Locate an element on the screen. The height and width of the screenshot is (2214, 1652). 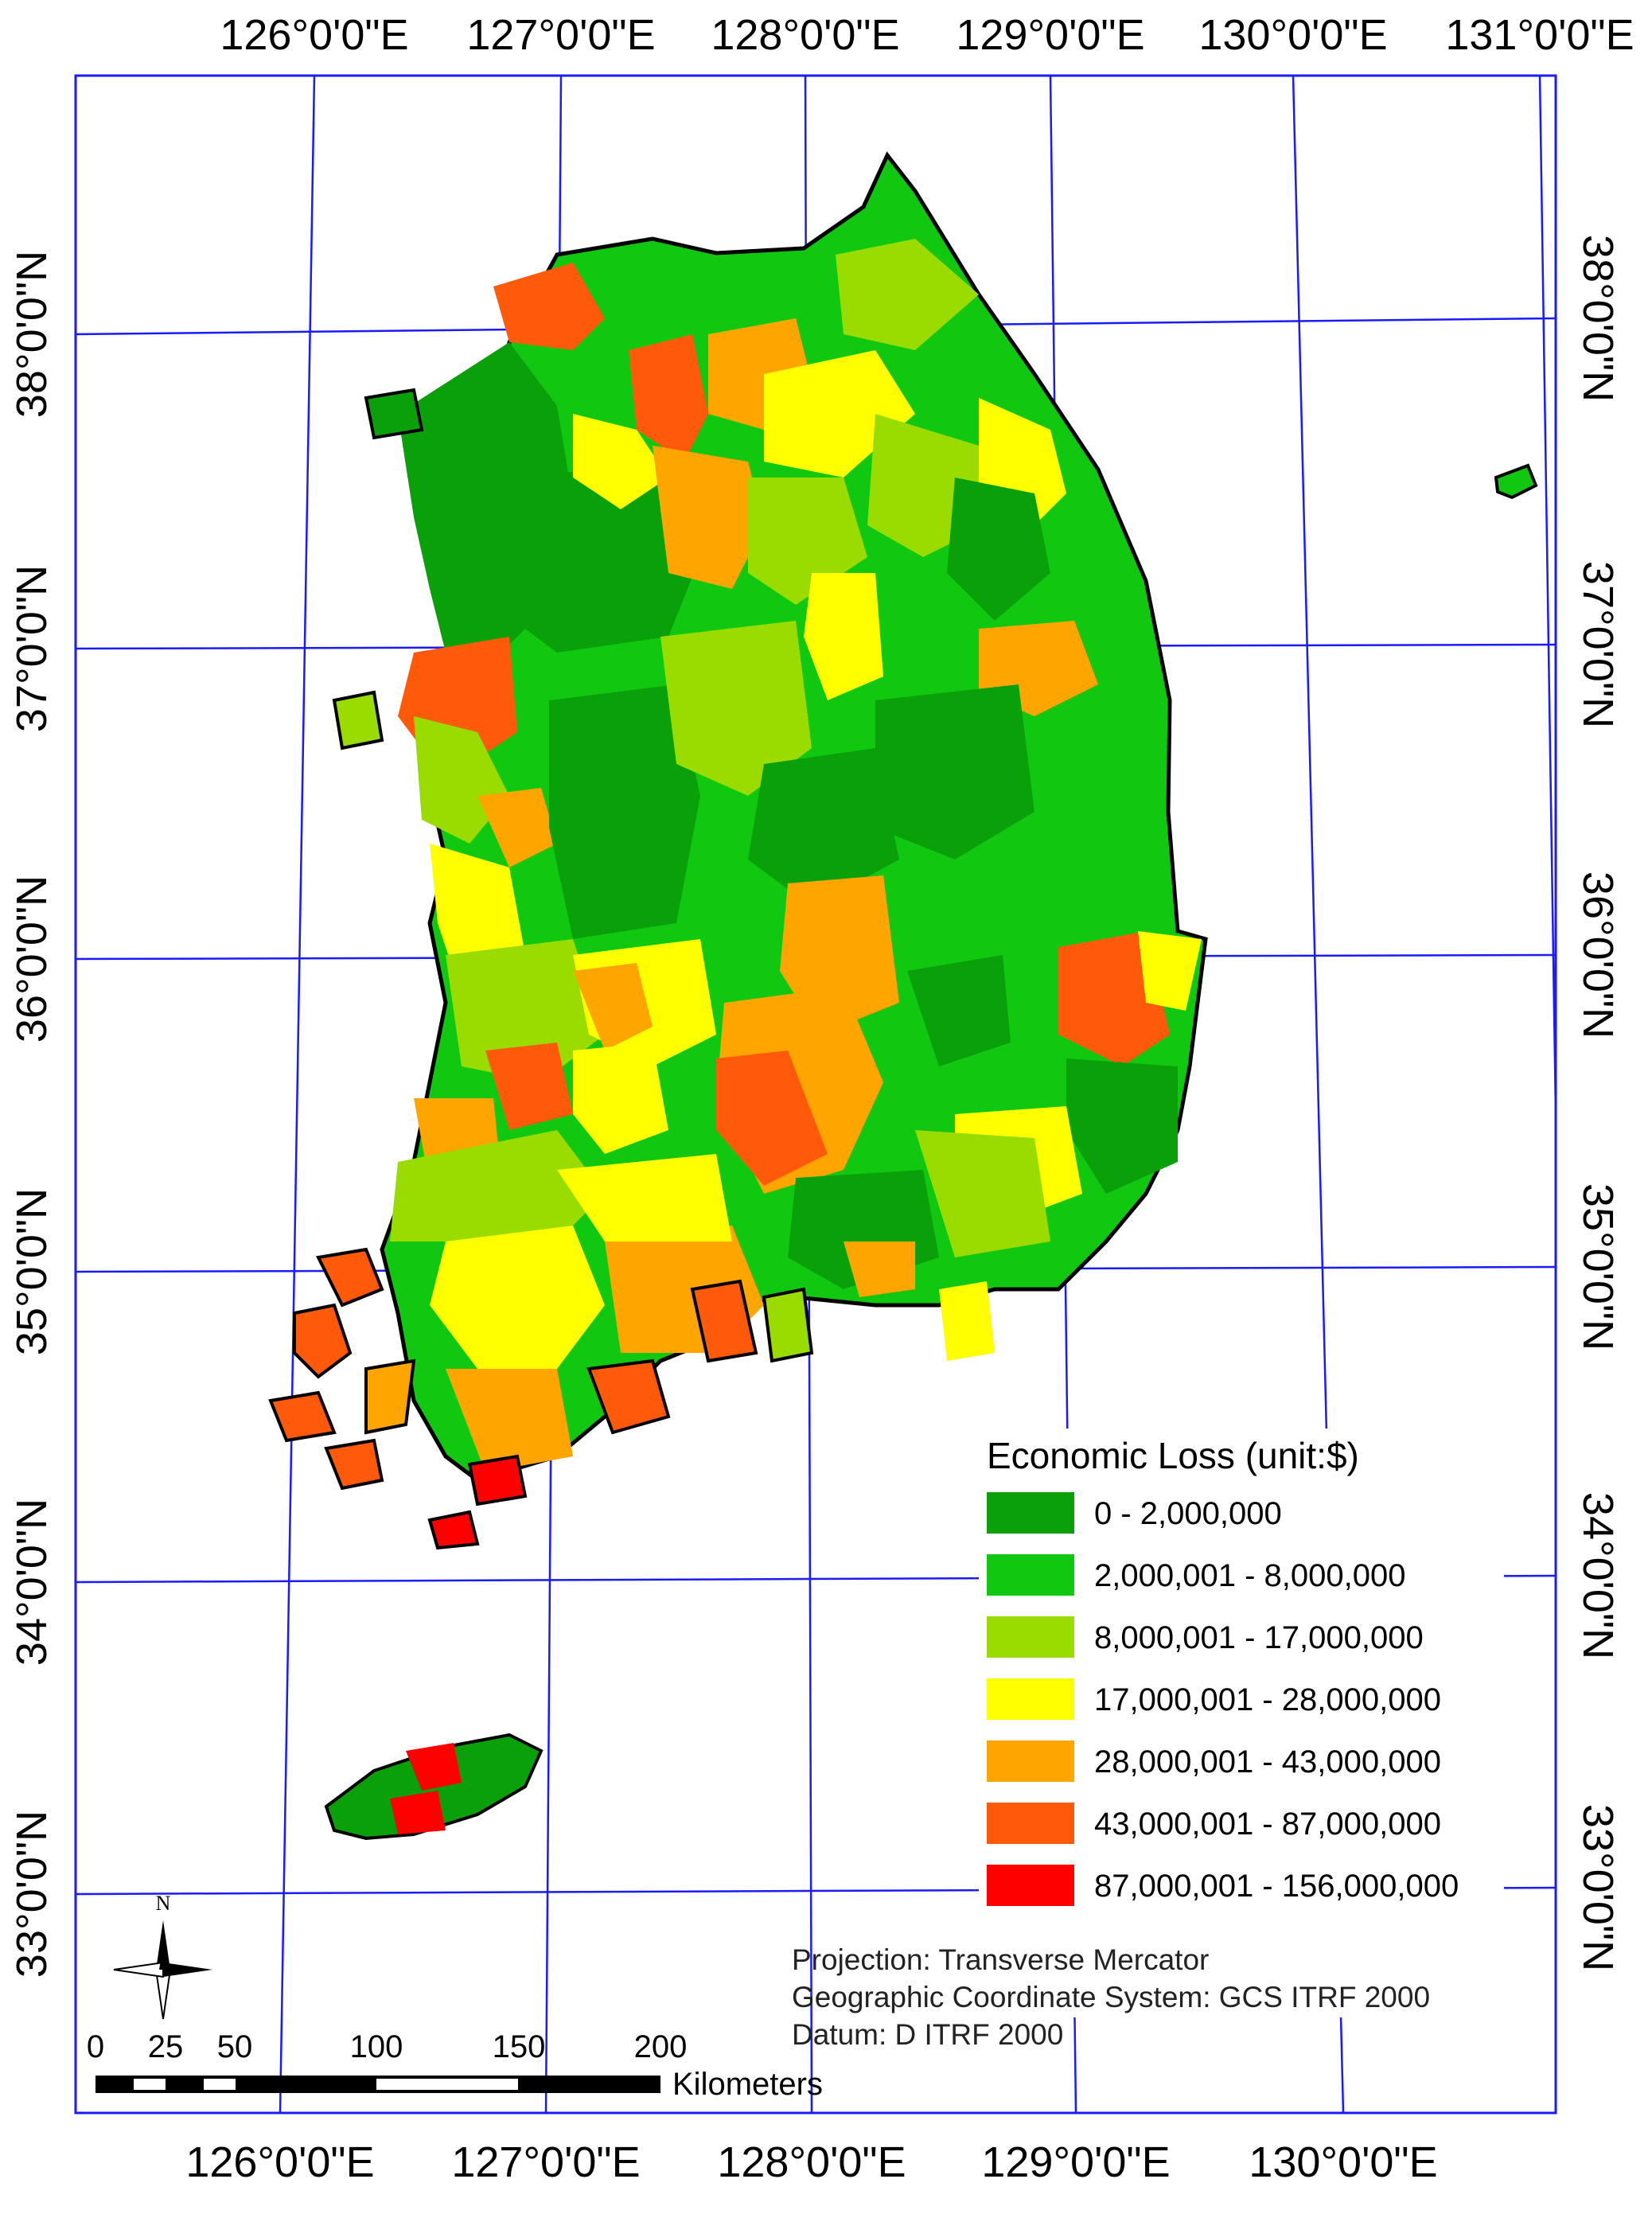
scale-tick-0: 0 is located at coordinates (95, 2046).